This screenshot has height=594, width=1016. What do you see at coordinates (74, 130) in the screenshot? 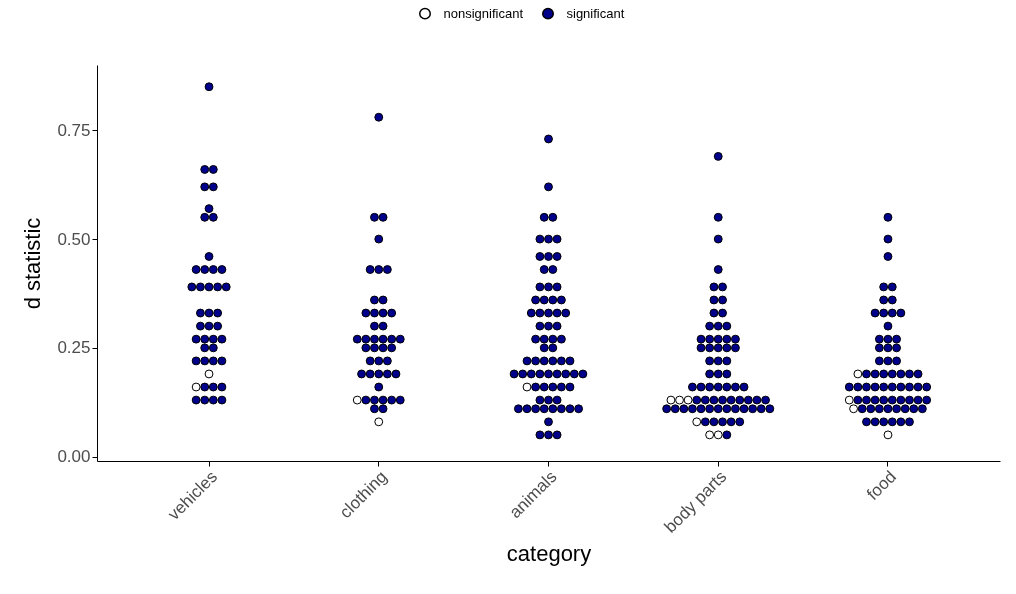
I see `y-tick-label: 0.75` at bounding box center [74, 130].